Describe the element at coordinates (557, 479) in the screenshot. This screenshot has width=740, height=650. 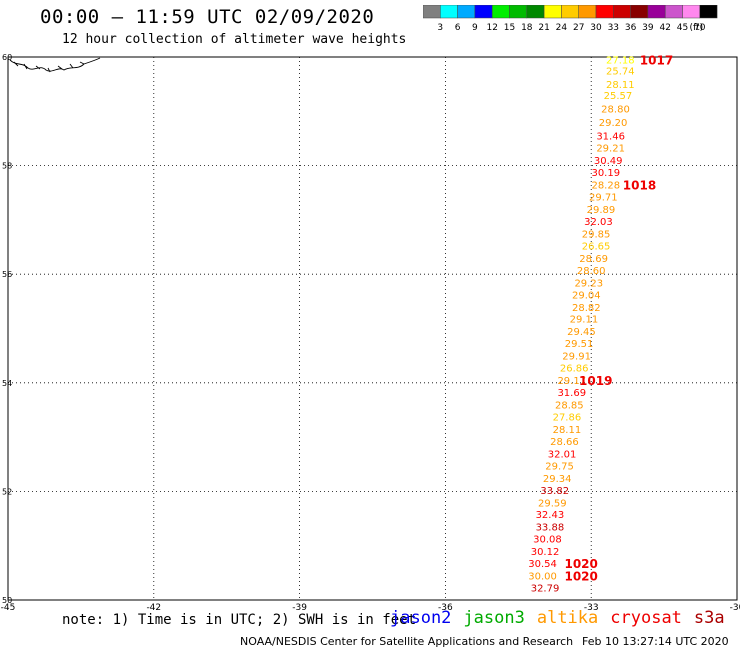
I see `swh-value-label: 29.34` at that location.